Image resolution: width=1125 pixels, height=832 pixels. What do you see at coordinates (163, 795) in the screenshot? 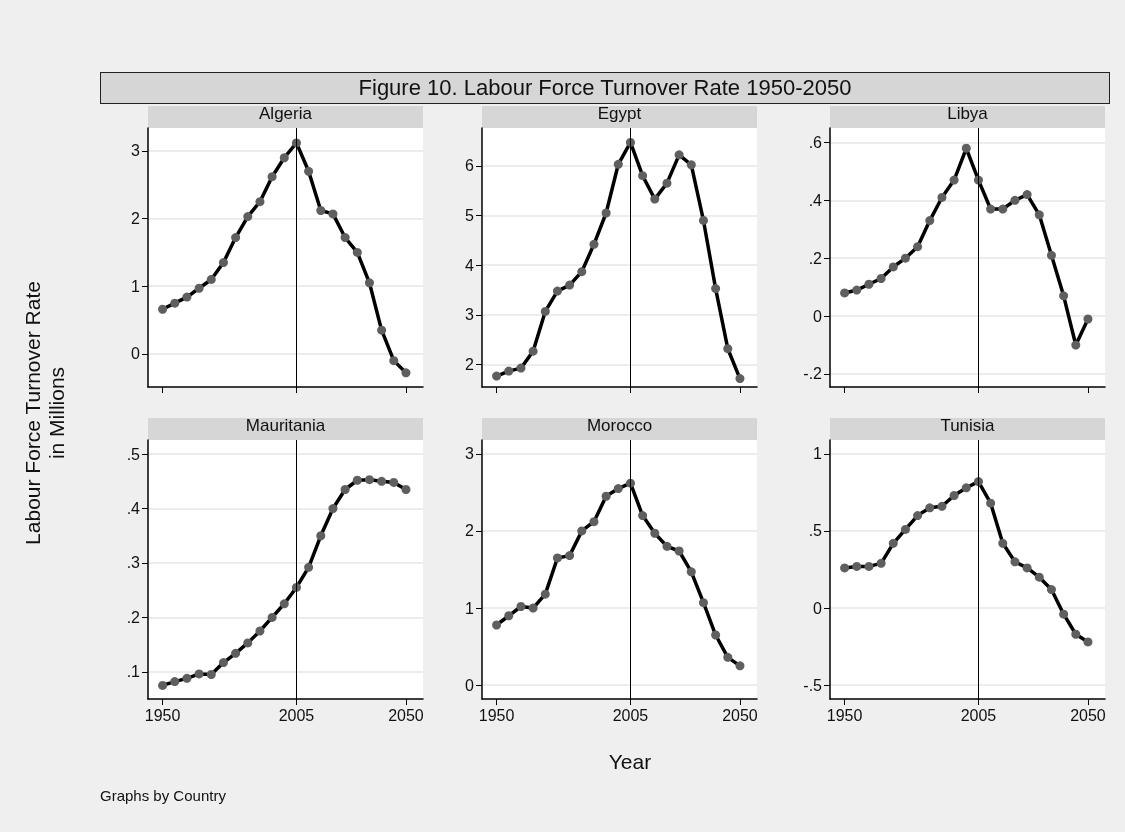
I see `text: Graphs by Country` at bounding box center [163, 795].